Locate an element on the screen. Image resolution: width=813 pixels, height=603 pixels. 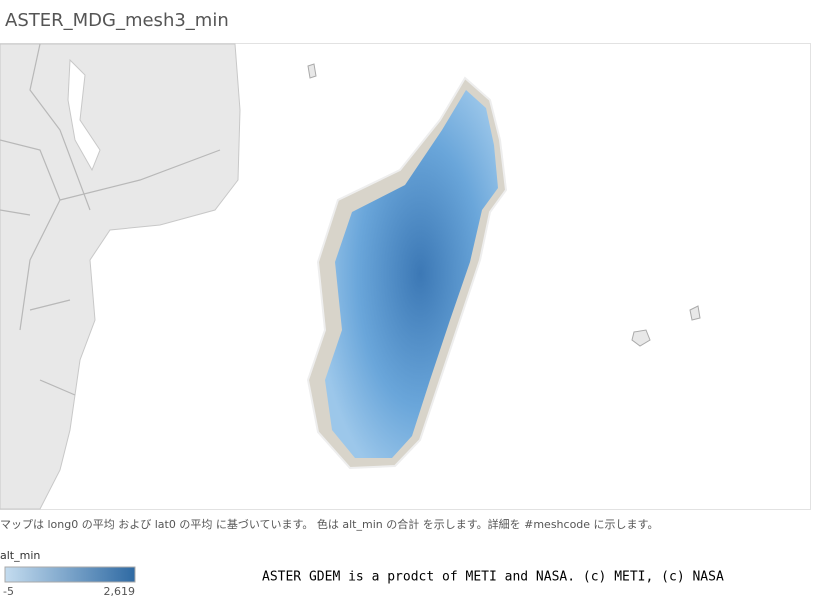
madagascar-elevation is located at coordinates (411, 274).